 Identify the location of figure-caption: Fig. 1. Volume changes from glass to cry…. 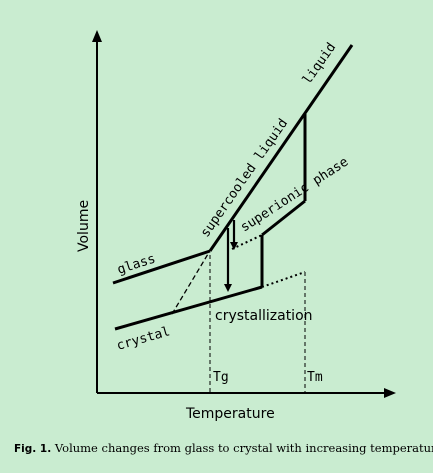
(223, 448).